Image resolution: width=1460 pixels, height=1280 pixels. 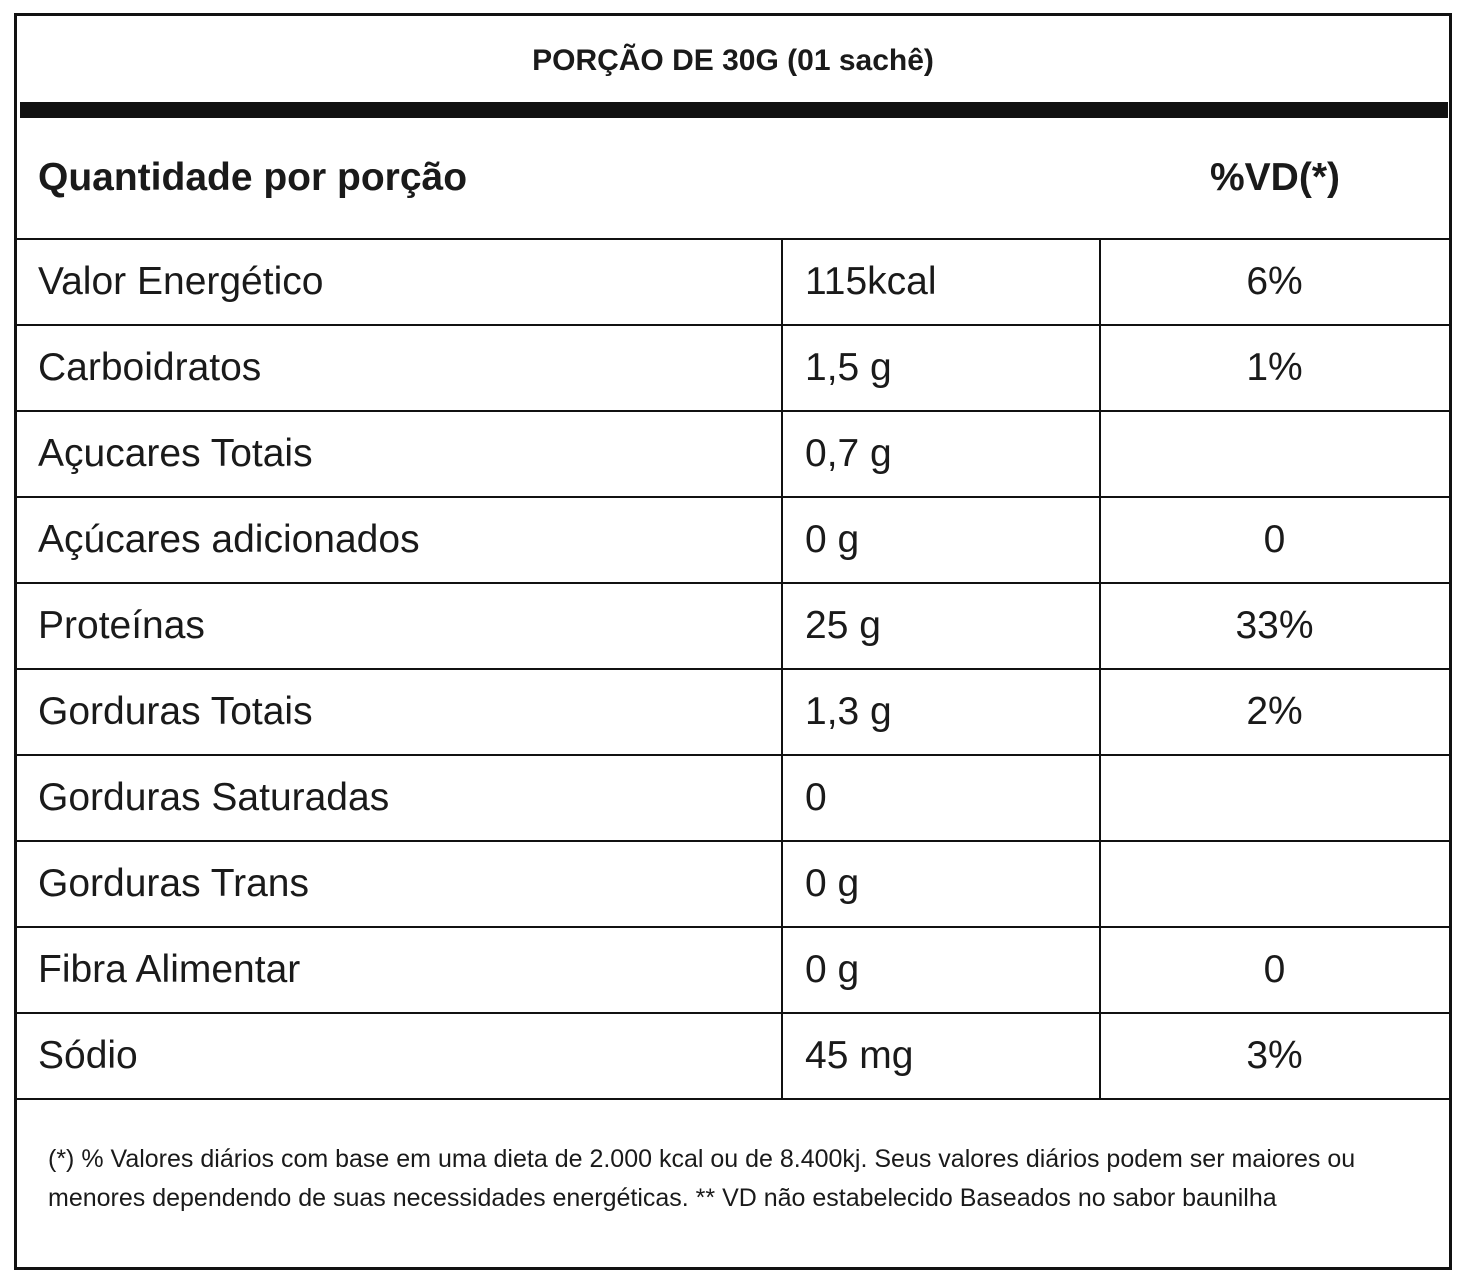 I want to click on nutrient-row: Açucares Totais 0,7 g, so click(x=733, y=455).